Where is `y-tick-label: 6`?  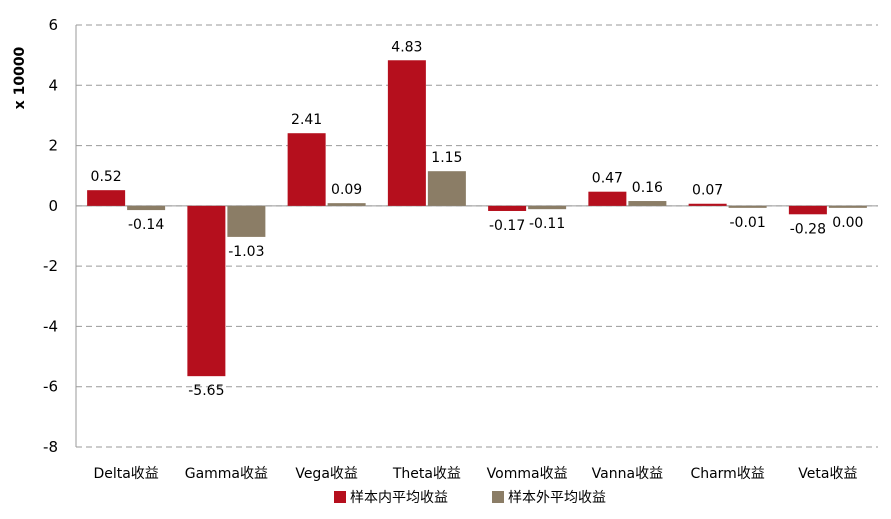 y-tick-label: 6 is located at coordinates (53, 25).